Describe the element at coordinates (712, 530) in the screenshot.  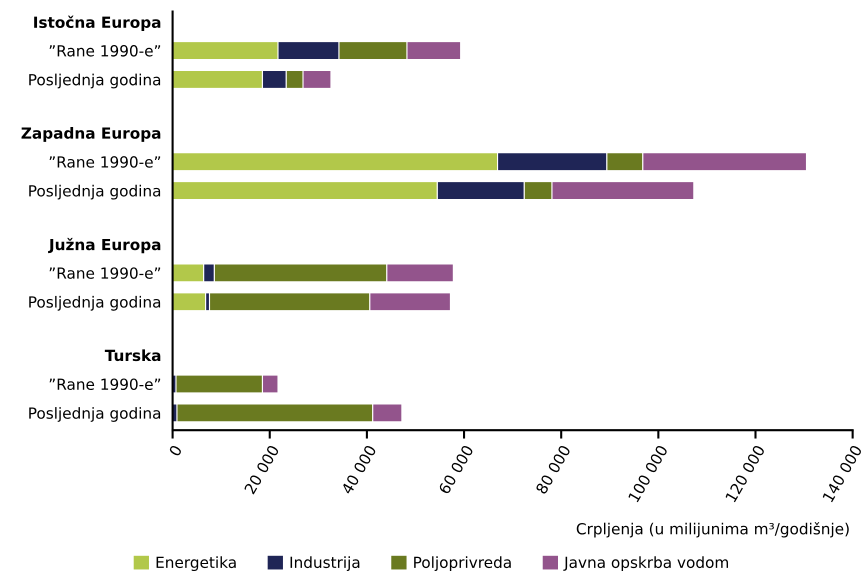
I see `x-axis-title: Crpljenja (u milijunima m³/godišnje)` at that location.